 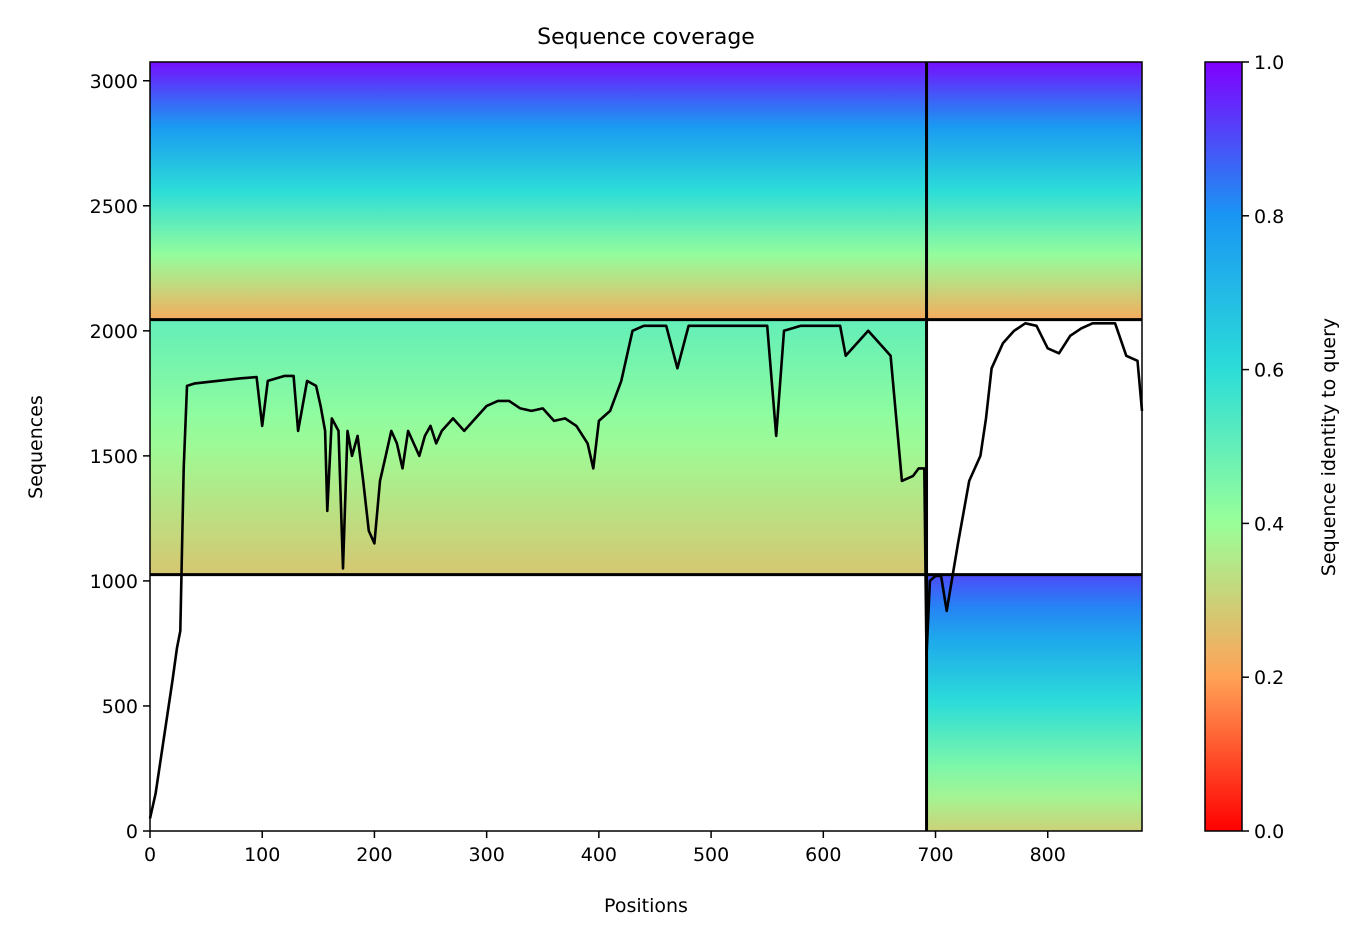 What do you see at coordinates (1244, 447) in the screenshot?
I see `colorbar: 0.0 0.2 0.4 0.6 0.8 1.0` at bounding box center [1244, 447].